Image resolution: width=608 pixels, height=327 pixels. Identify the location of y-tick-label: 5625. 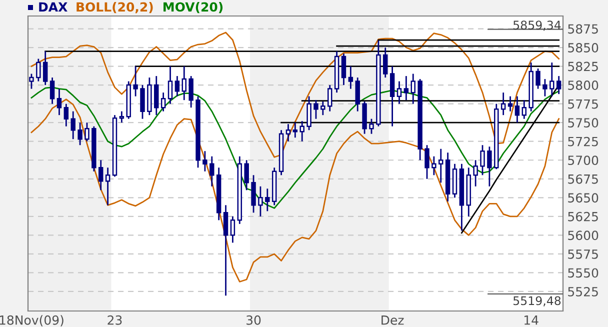
(583, 217).